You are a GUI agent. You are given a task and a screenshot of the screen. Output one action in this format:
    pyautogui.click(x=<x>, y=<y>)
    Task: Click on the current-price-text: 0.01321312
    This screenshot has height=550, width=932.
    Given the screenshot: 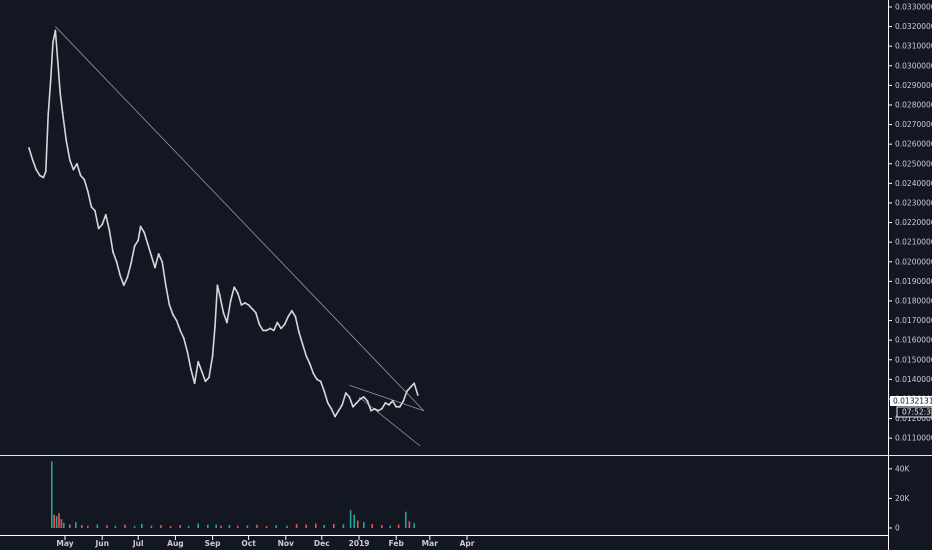 What is the action you would take?
    pyautogui.click(x=912, y=401)
    